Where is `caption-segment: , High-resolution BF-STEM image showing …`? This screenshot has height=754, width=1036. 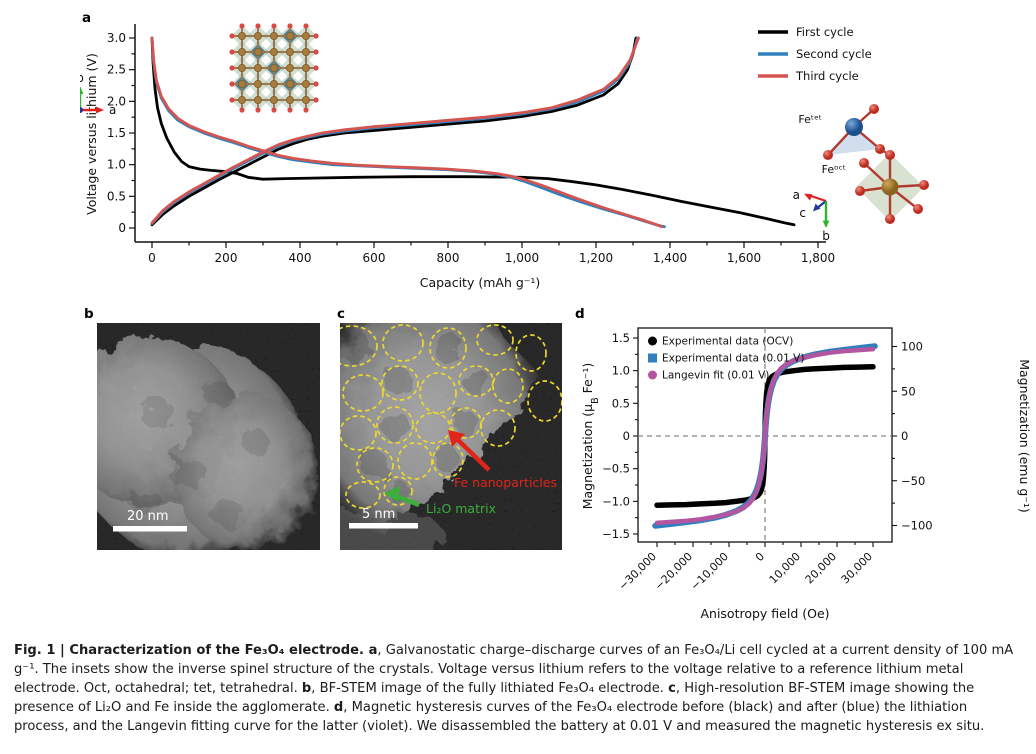 caption-segment: , High-resolution BF-STEM image showing … is located at coordinates (494, 698).